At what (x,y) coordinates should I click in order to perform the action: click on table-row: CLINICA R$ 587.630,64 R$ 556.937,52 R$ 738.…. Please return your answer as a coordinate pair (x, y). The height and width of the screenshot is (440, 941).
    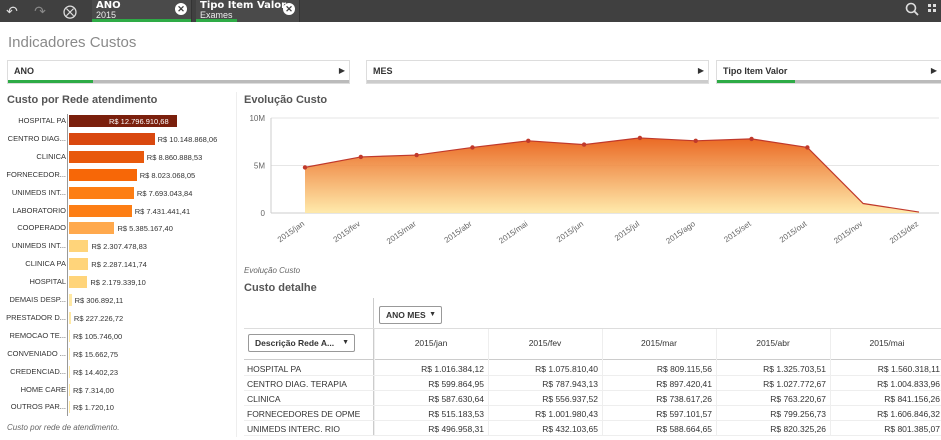
    Looking at the image, I should click on (592, 399).